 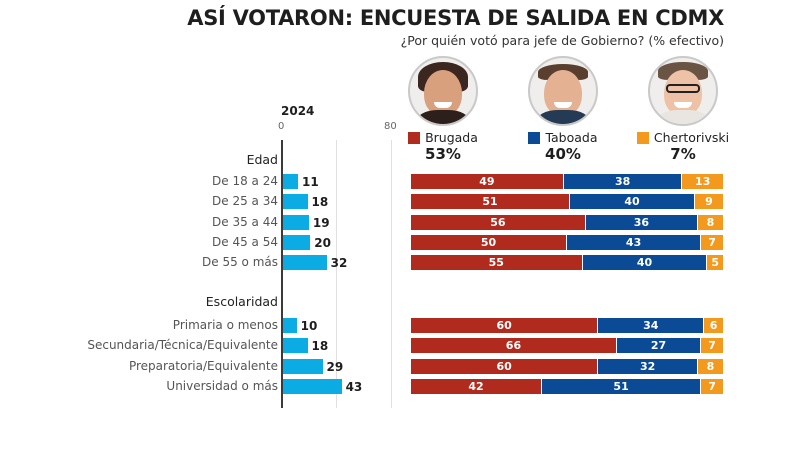 What do you see at coordinates (622, 386) in the screenshot?
I see `stacked-segment-taboada: 51` at bounding box center [622, 386].